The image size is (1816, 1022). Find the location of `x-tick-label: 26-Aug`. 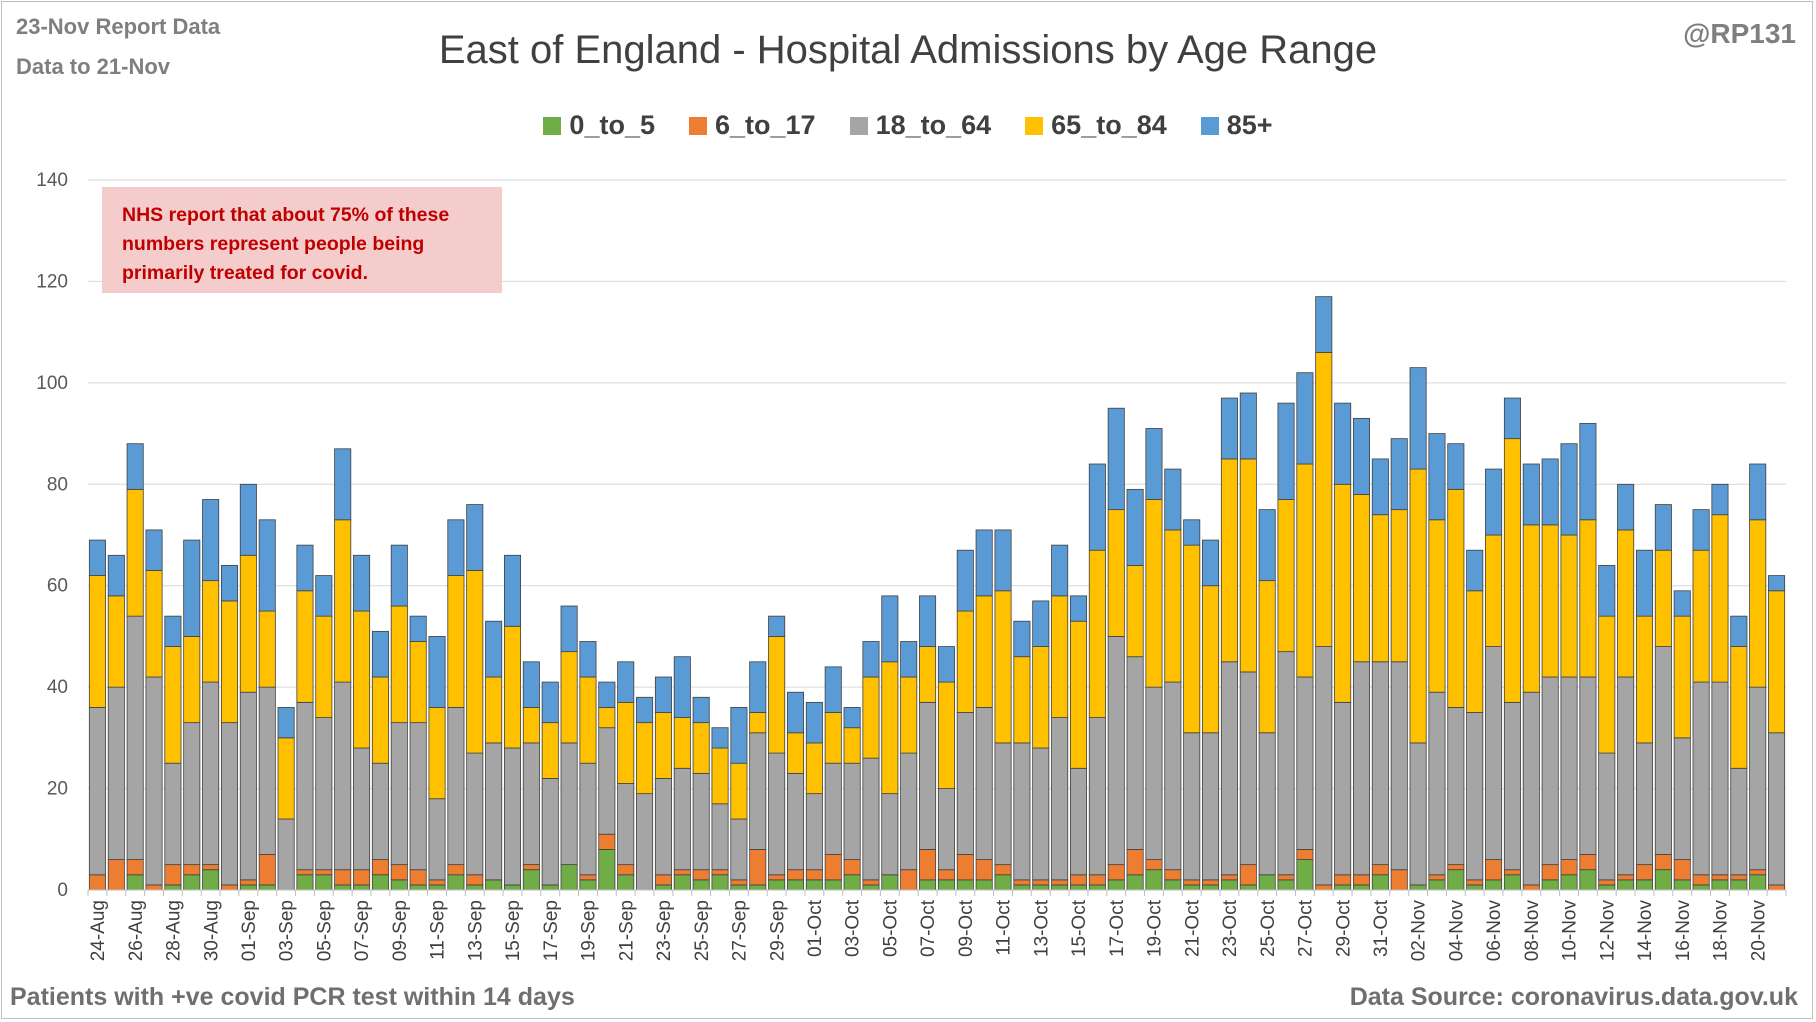

x-tick-label: 26-Aug is located at coordinates (136, 930).